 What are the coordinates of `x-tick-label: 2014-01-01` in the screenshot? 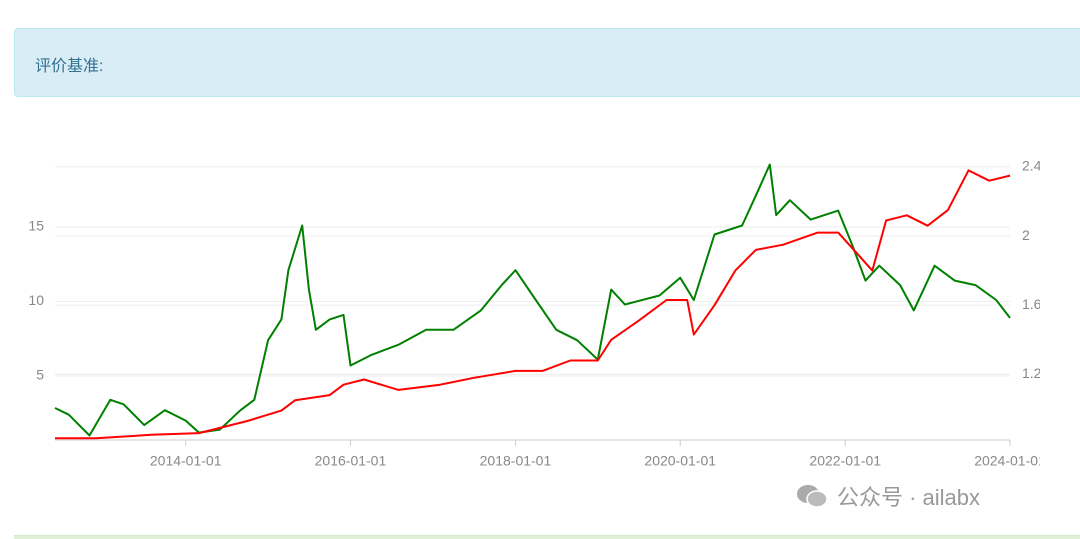 It's located at (186, 461).